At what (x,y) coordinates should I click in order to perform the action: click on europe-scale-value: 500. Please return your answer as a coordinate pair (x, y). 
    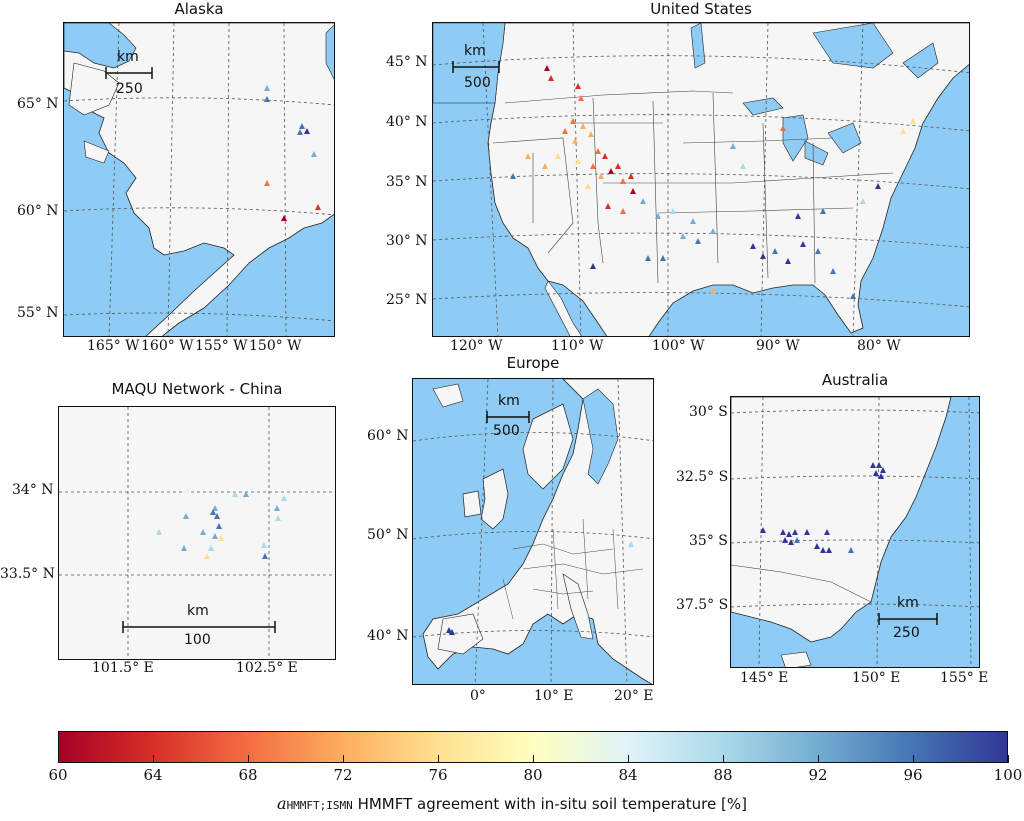
    Looking at the image, I should click on (506, 431).